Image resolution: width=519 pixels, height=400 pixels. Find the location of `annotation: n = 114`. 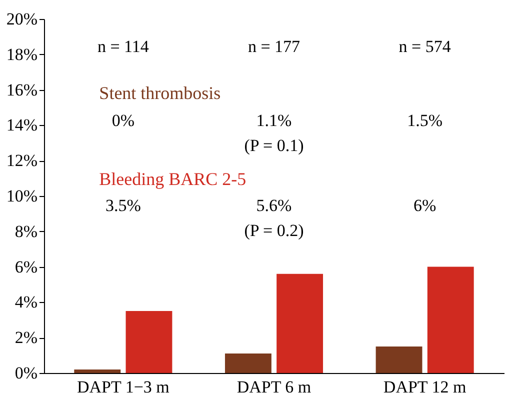

annotation: n = 114 is located at coordinates (123, 46).